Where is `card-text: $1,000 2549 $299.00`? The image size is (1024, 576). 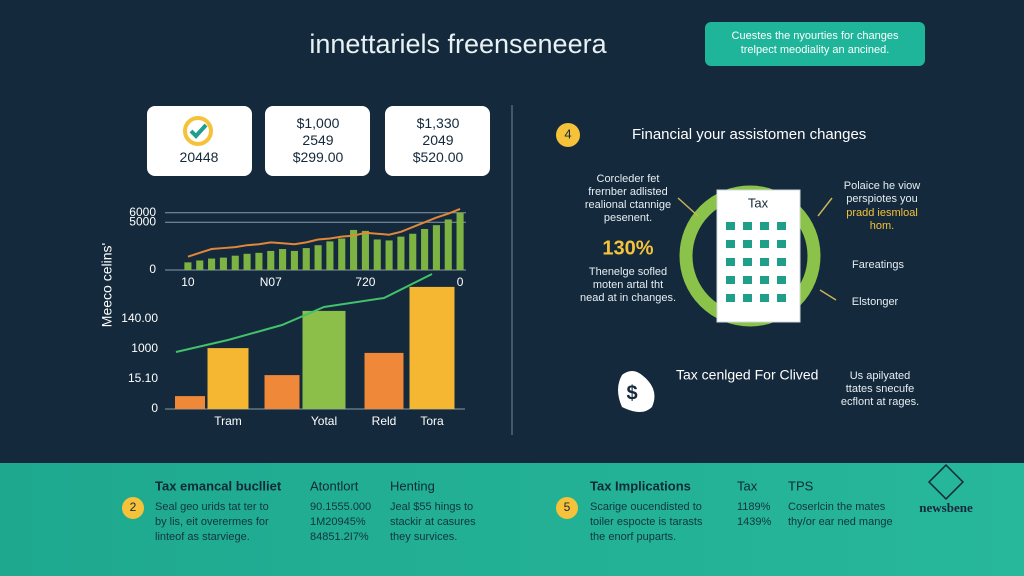 card-text: $1,000 2549 $299.00 is located at coordinates (318, 140).